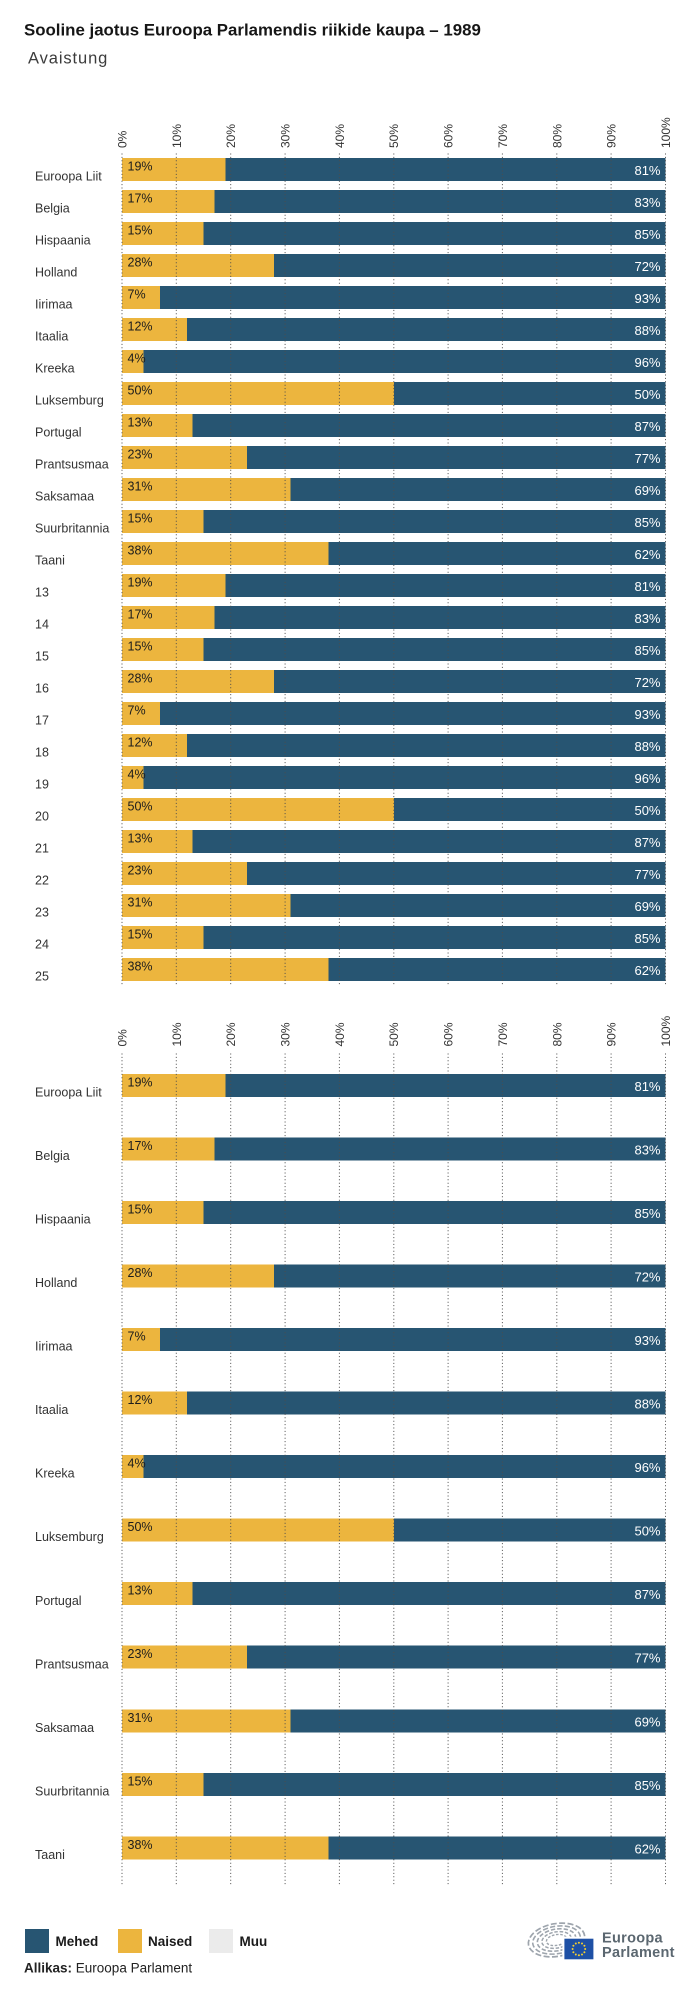 The width and height of the screenshot is (700, 1993). What do you see at coordinates (42, 624) in the screenshot?
I see `svg-text: 14` at bounding box center [42, 624].